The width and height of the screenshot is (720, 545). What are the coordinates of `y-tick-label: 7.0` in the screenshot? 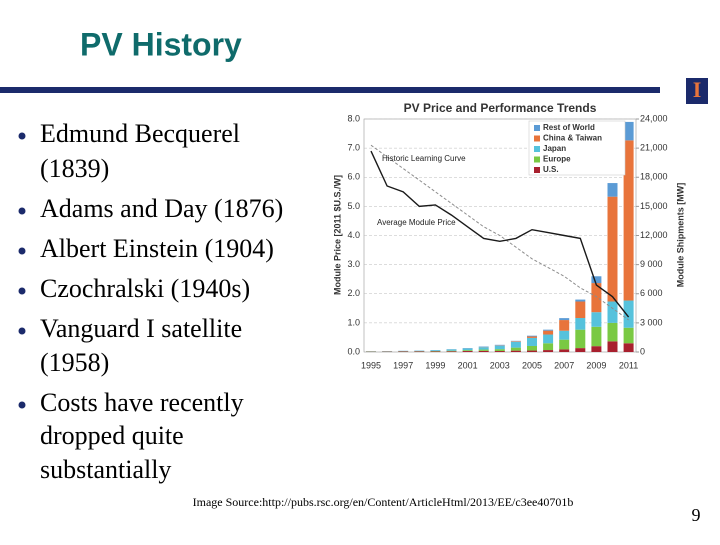 It's located at (353, 148).